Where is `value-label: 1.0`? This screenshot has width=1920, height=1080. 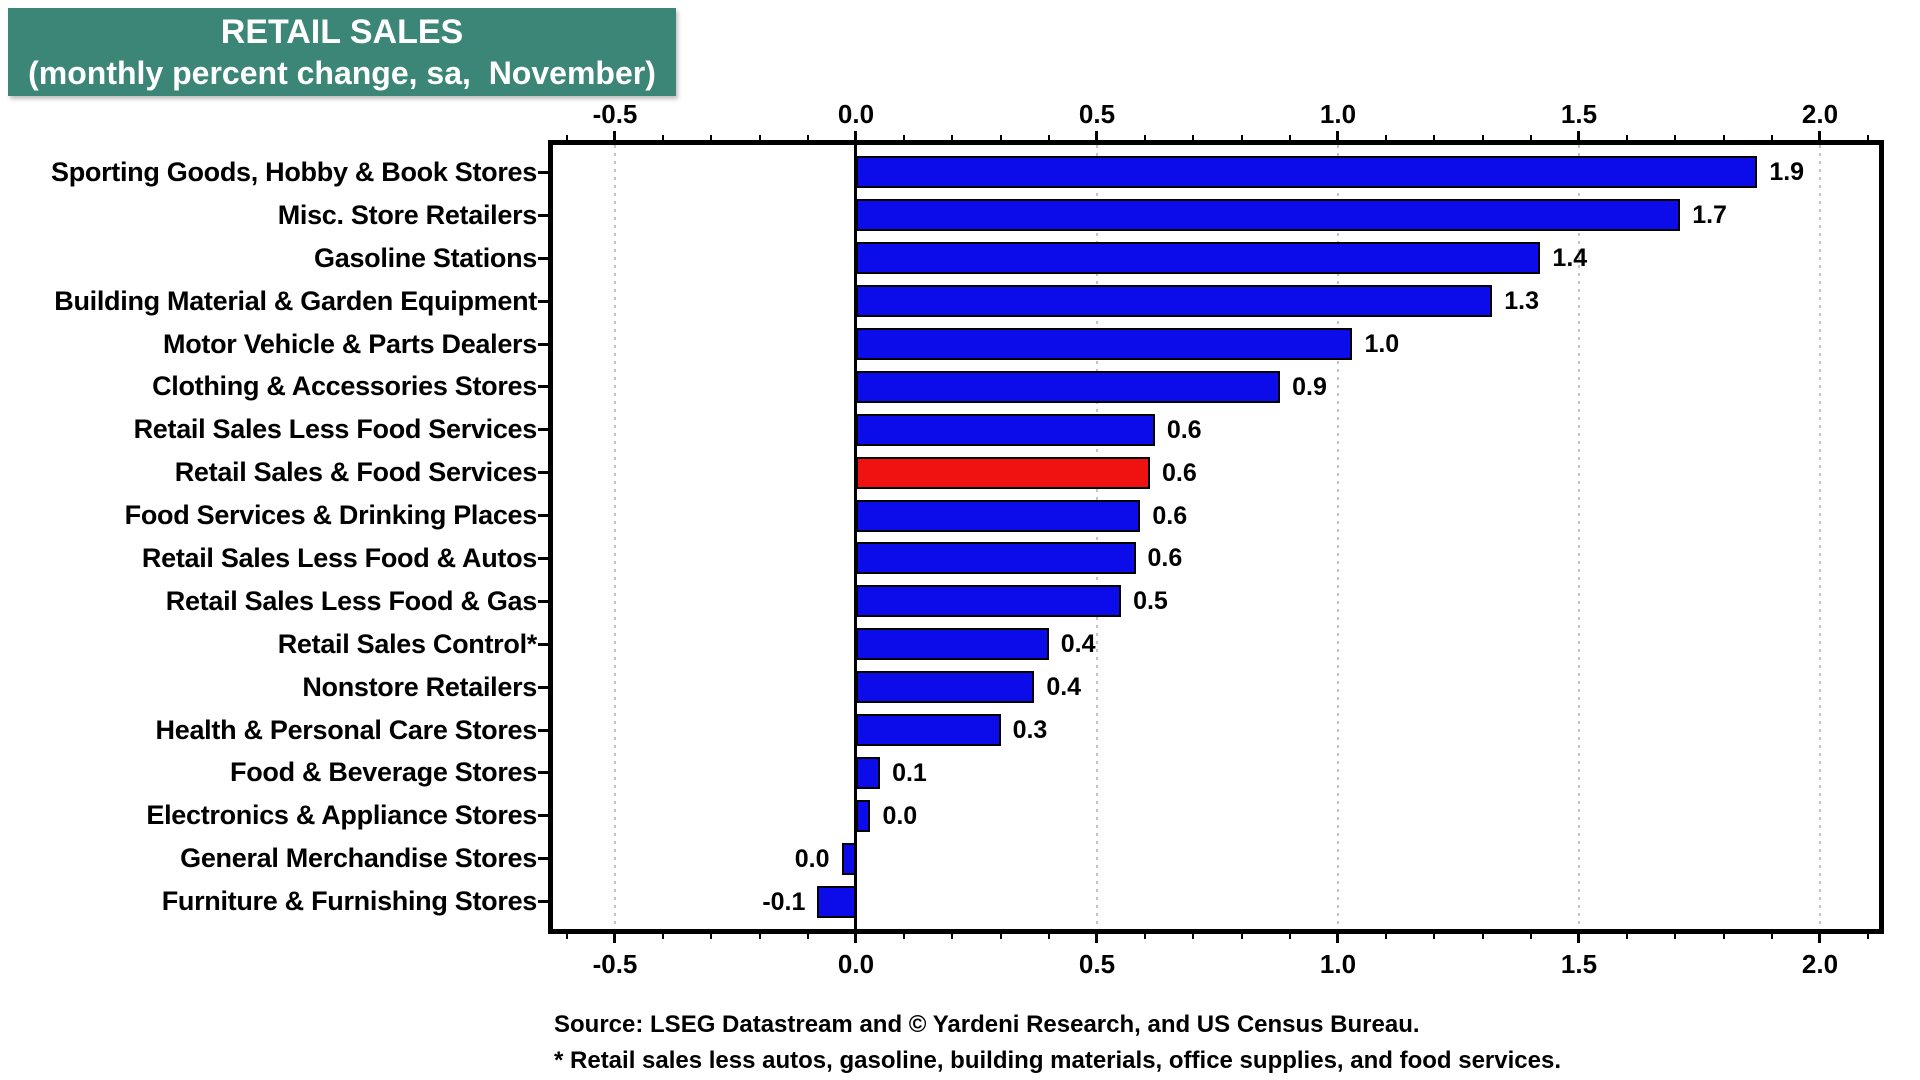
value-label: 1.0 is located at coordinates (1382, 344).